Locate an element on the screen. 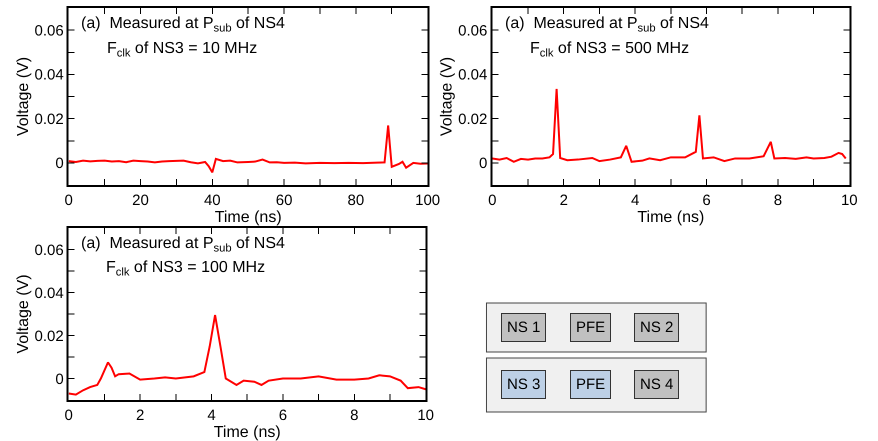 This screenshot has height=441, width=878. text: NS 2 is located at coordinates (657, 327).